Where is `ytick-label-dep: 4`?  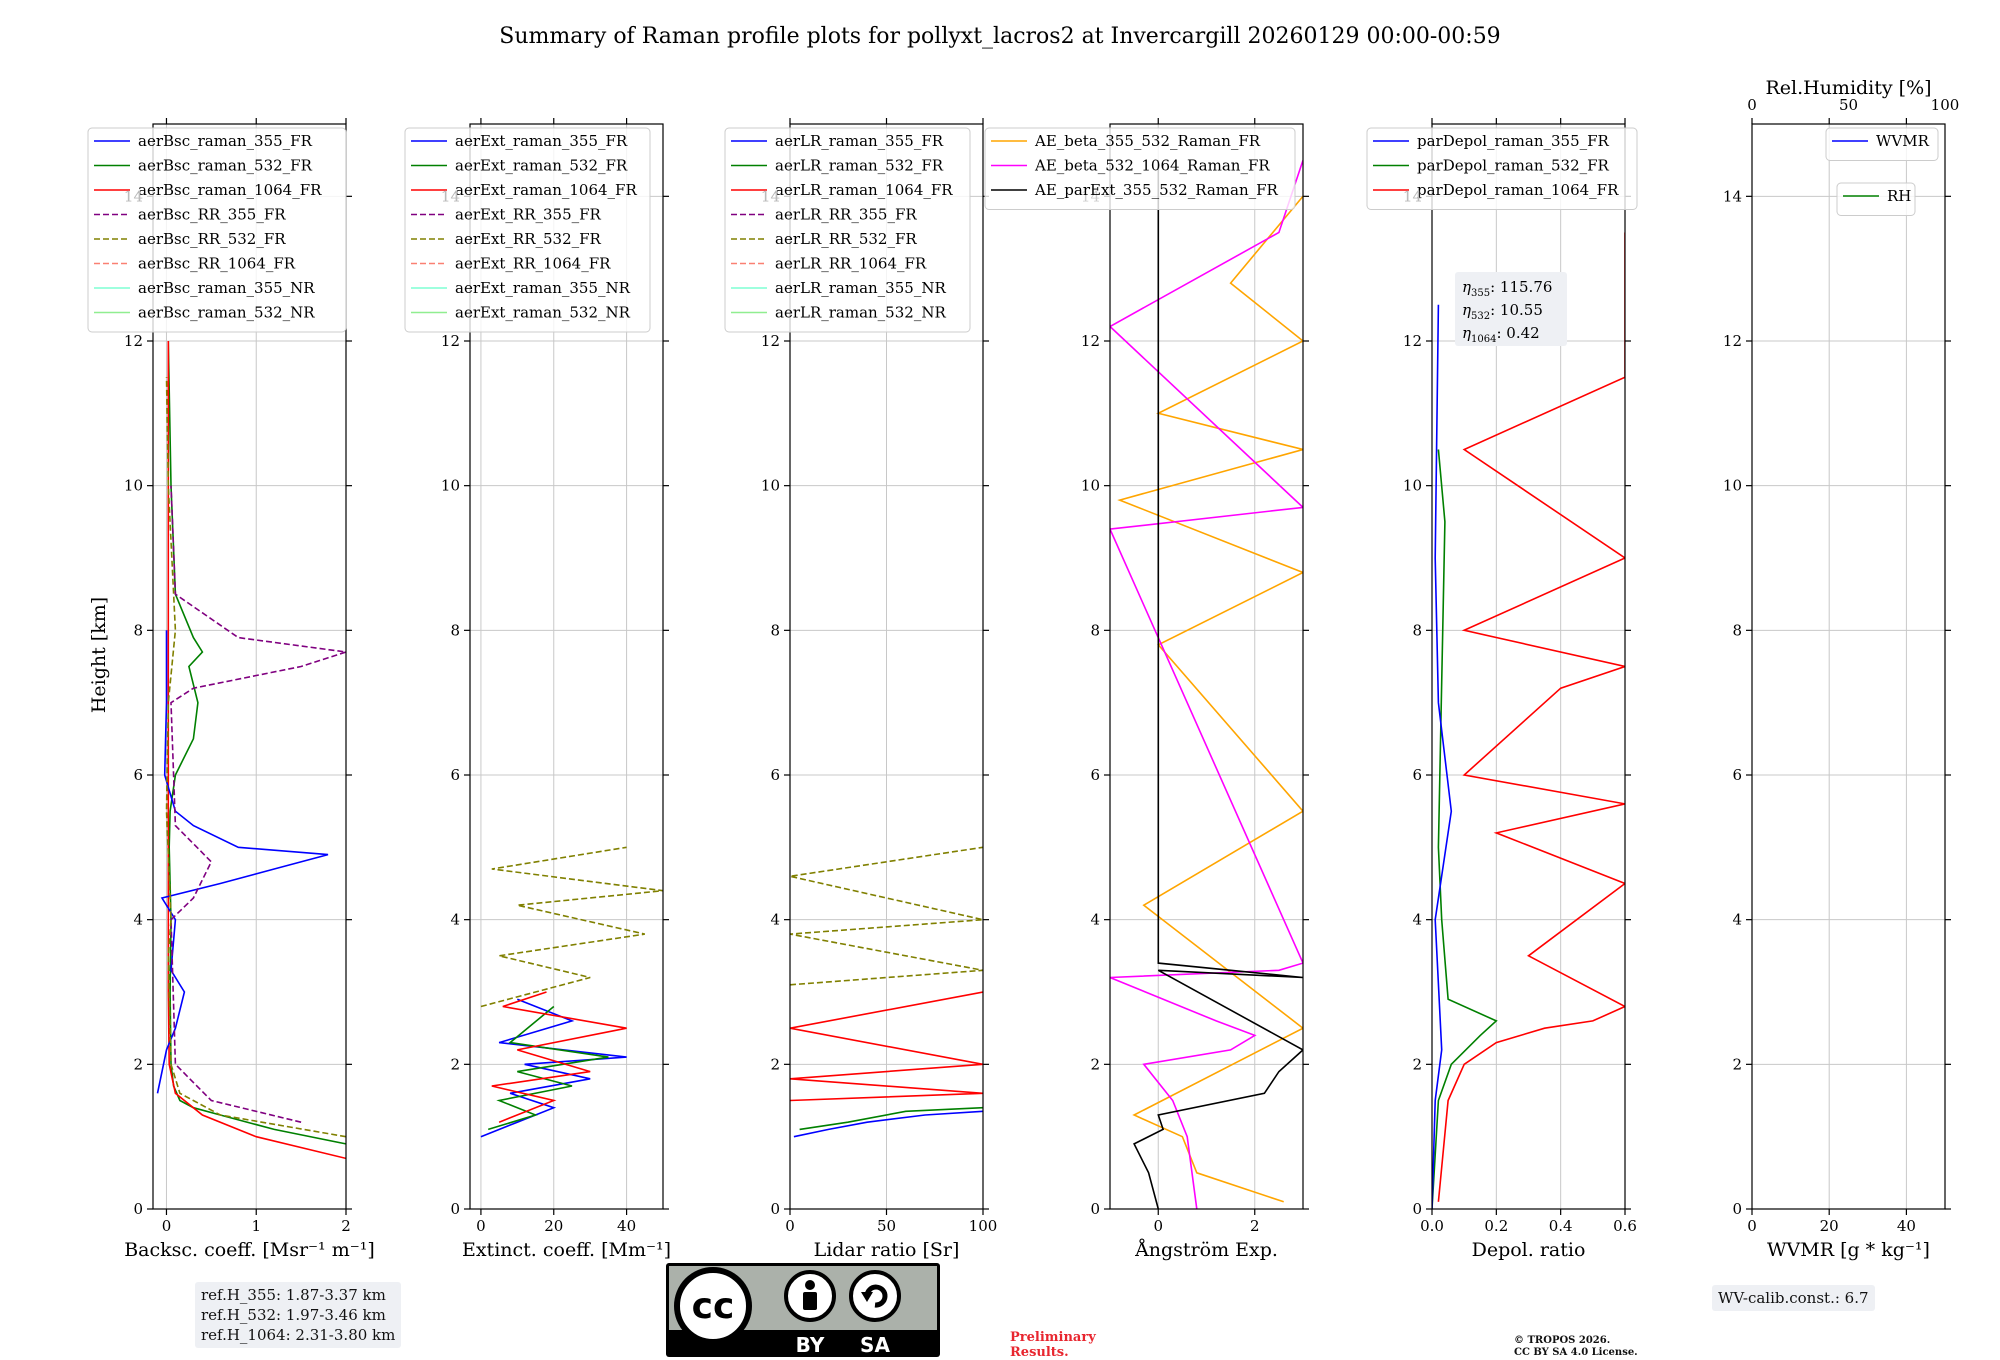
ytick-label-dep: 4 is located at coordinates (1417, 920).